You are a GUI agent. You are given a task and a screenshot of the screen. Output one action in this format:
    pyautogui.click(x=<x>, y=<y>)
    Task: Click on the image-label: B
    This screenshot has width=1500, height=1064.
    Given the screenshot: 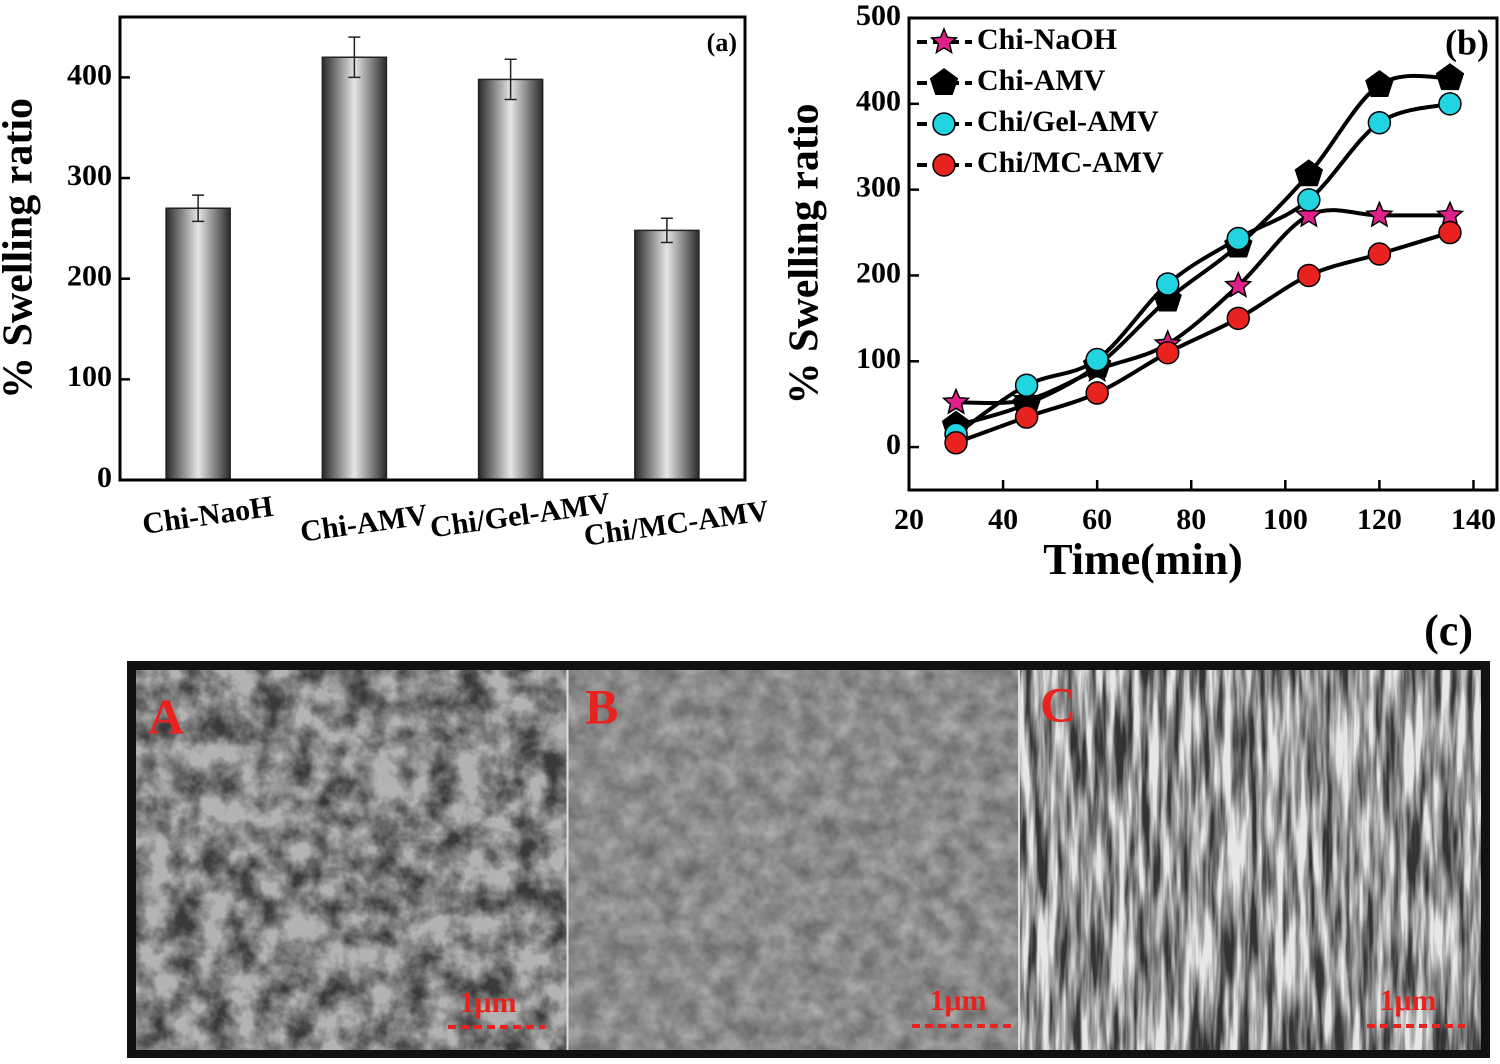 What is the action you would take?
    pyautogui.click(x=601, y=706)
    